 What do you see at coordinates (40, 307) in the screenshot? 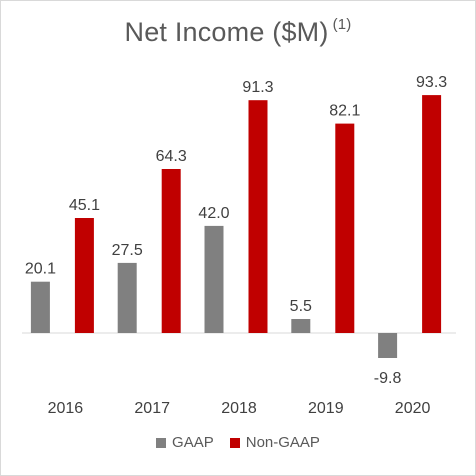
I see `bar-gaap-2016` at bounding box center [40, 307].